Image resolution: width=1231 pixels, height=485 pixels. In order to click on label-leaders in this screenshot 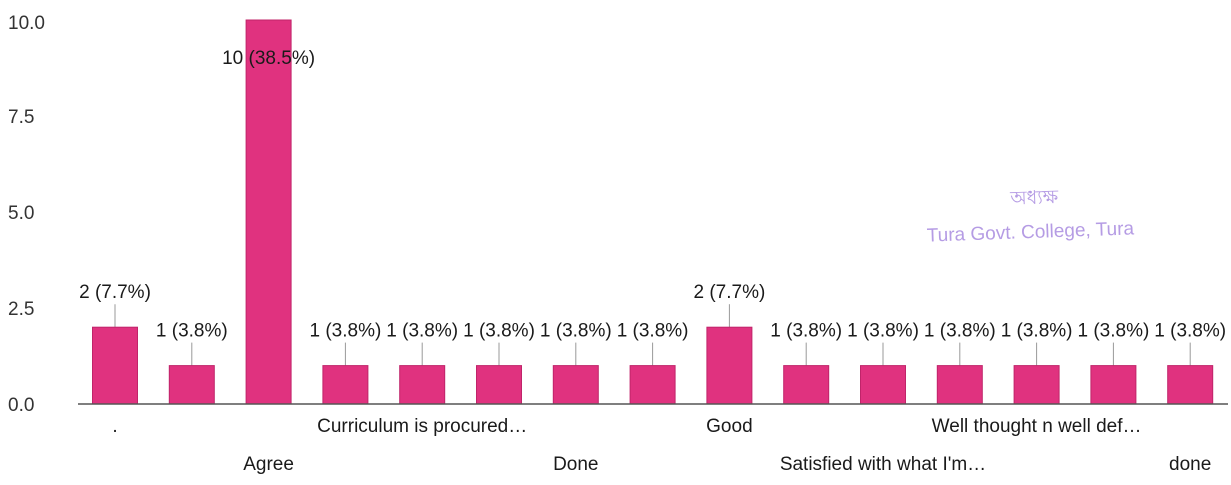, I will do `click(652, 335)`.